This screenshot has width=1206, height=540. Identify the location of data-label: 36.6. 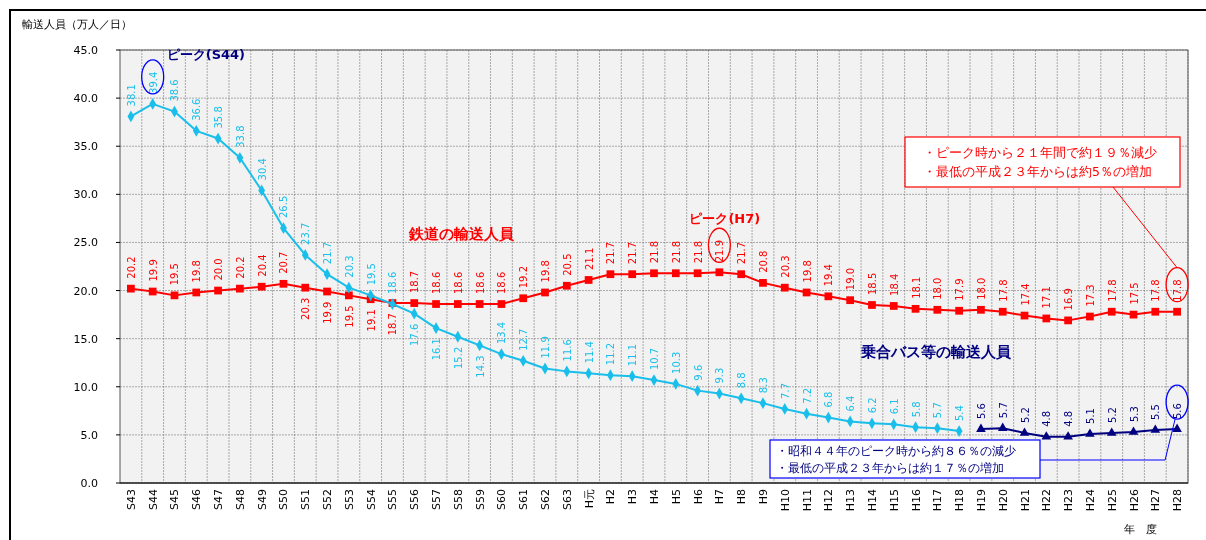
(197, 109).